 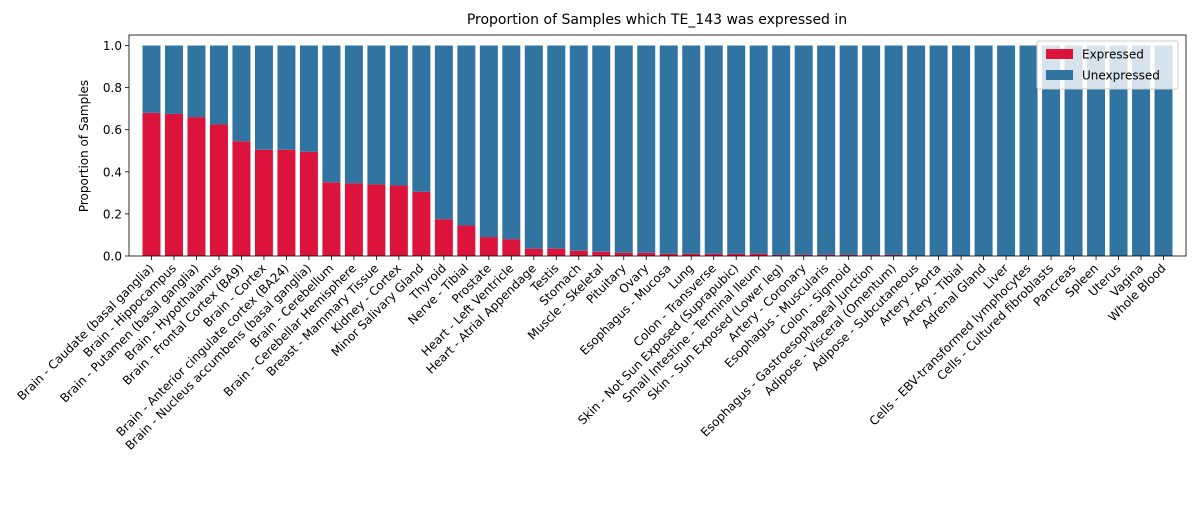 What do you see at coordinates (112, 214) in the screenshot?
I see `y-tick-label: 0.2` at bounding box center [112, 214].